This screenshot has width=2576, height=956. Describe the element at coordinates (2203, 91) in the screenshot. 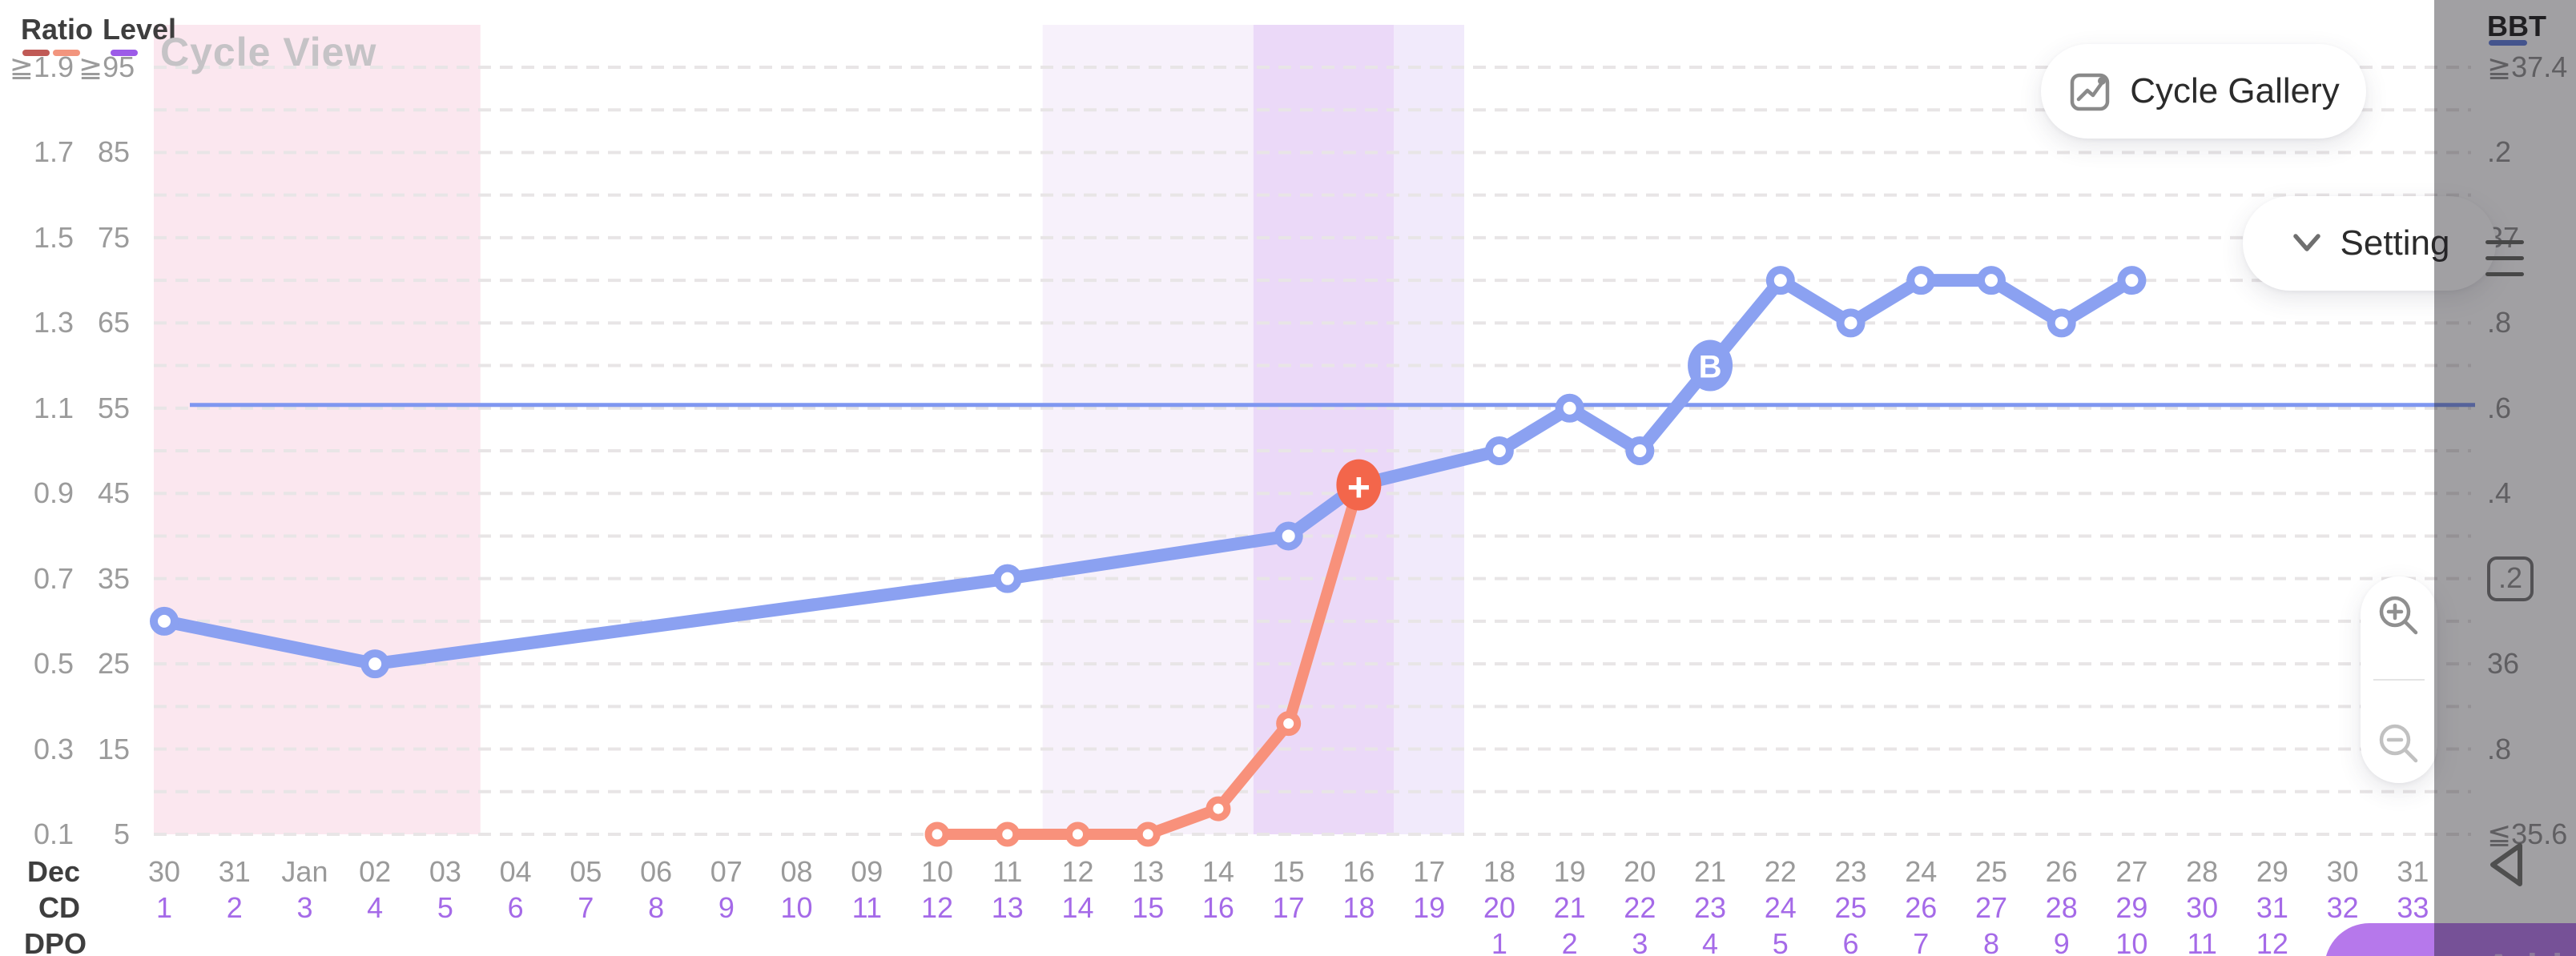

I see `cycle-gallery-button: Cycle Gallery` at that location.